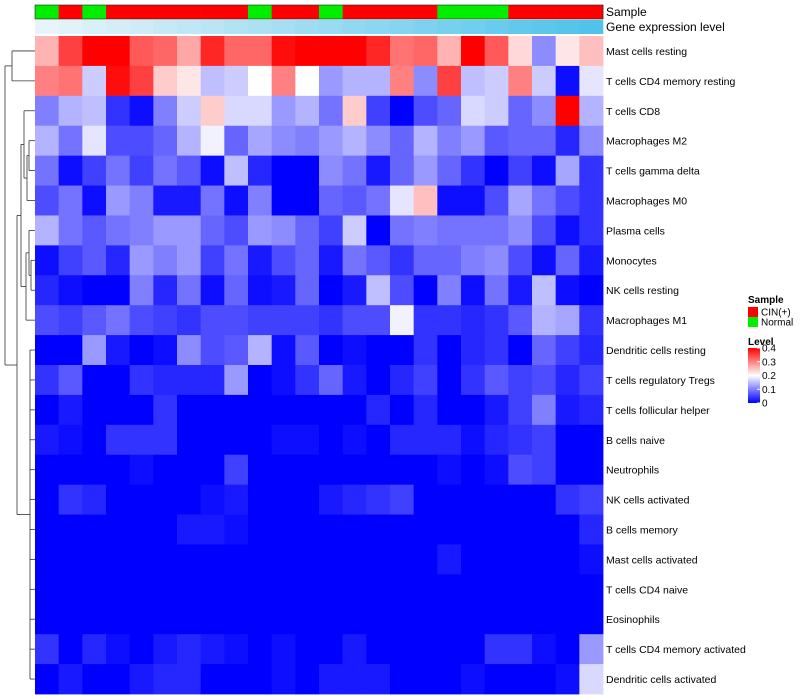  I want to click on expression-annotation-track, so click(319, 27).